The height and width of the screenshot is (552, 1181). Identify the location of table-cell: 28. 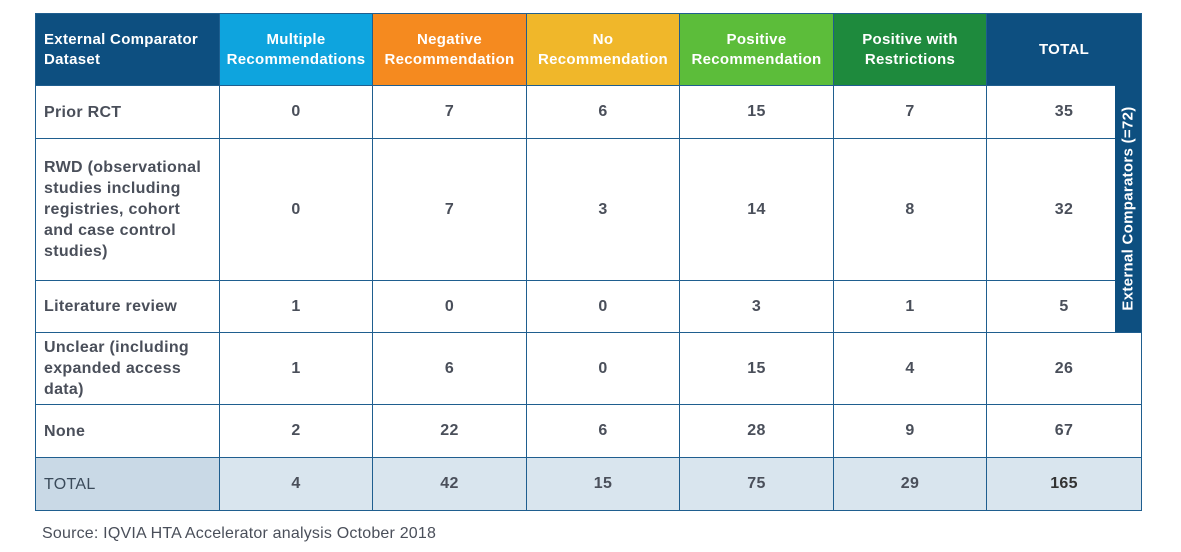
(756, 431).